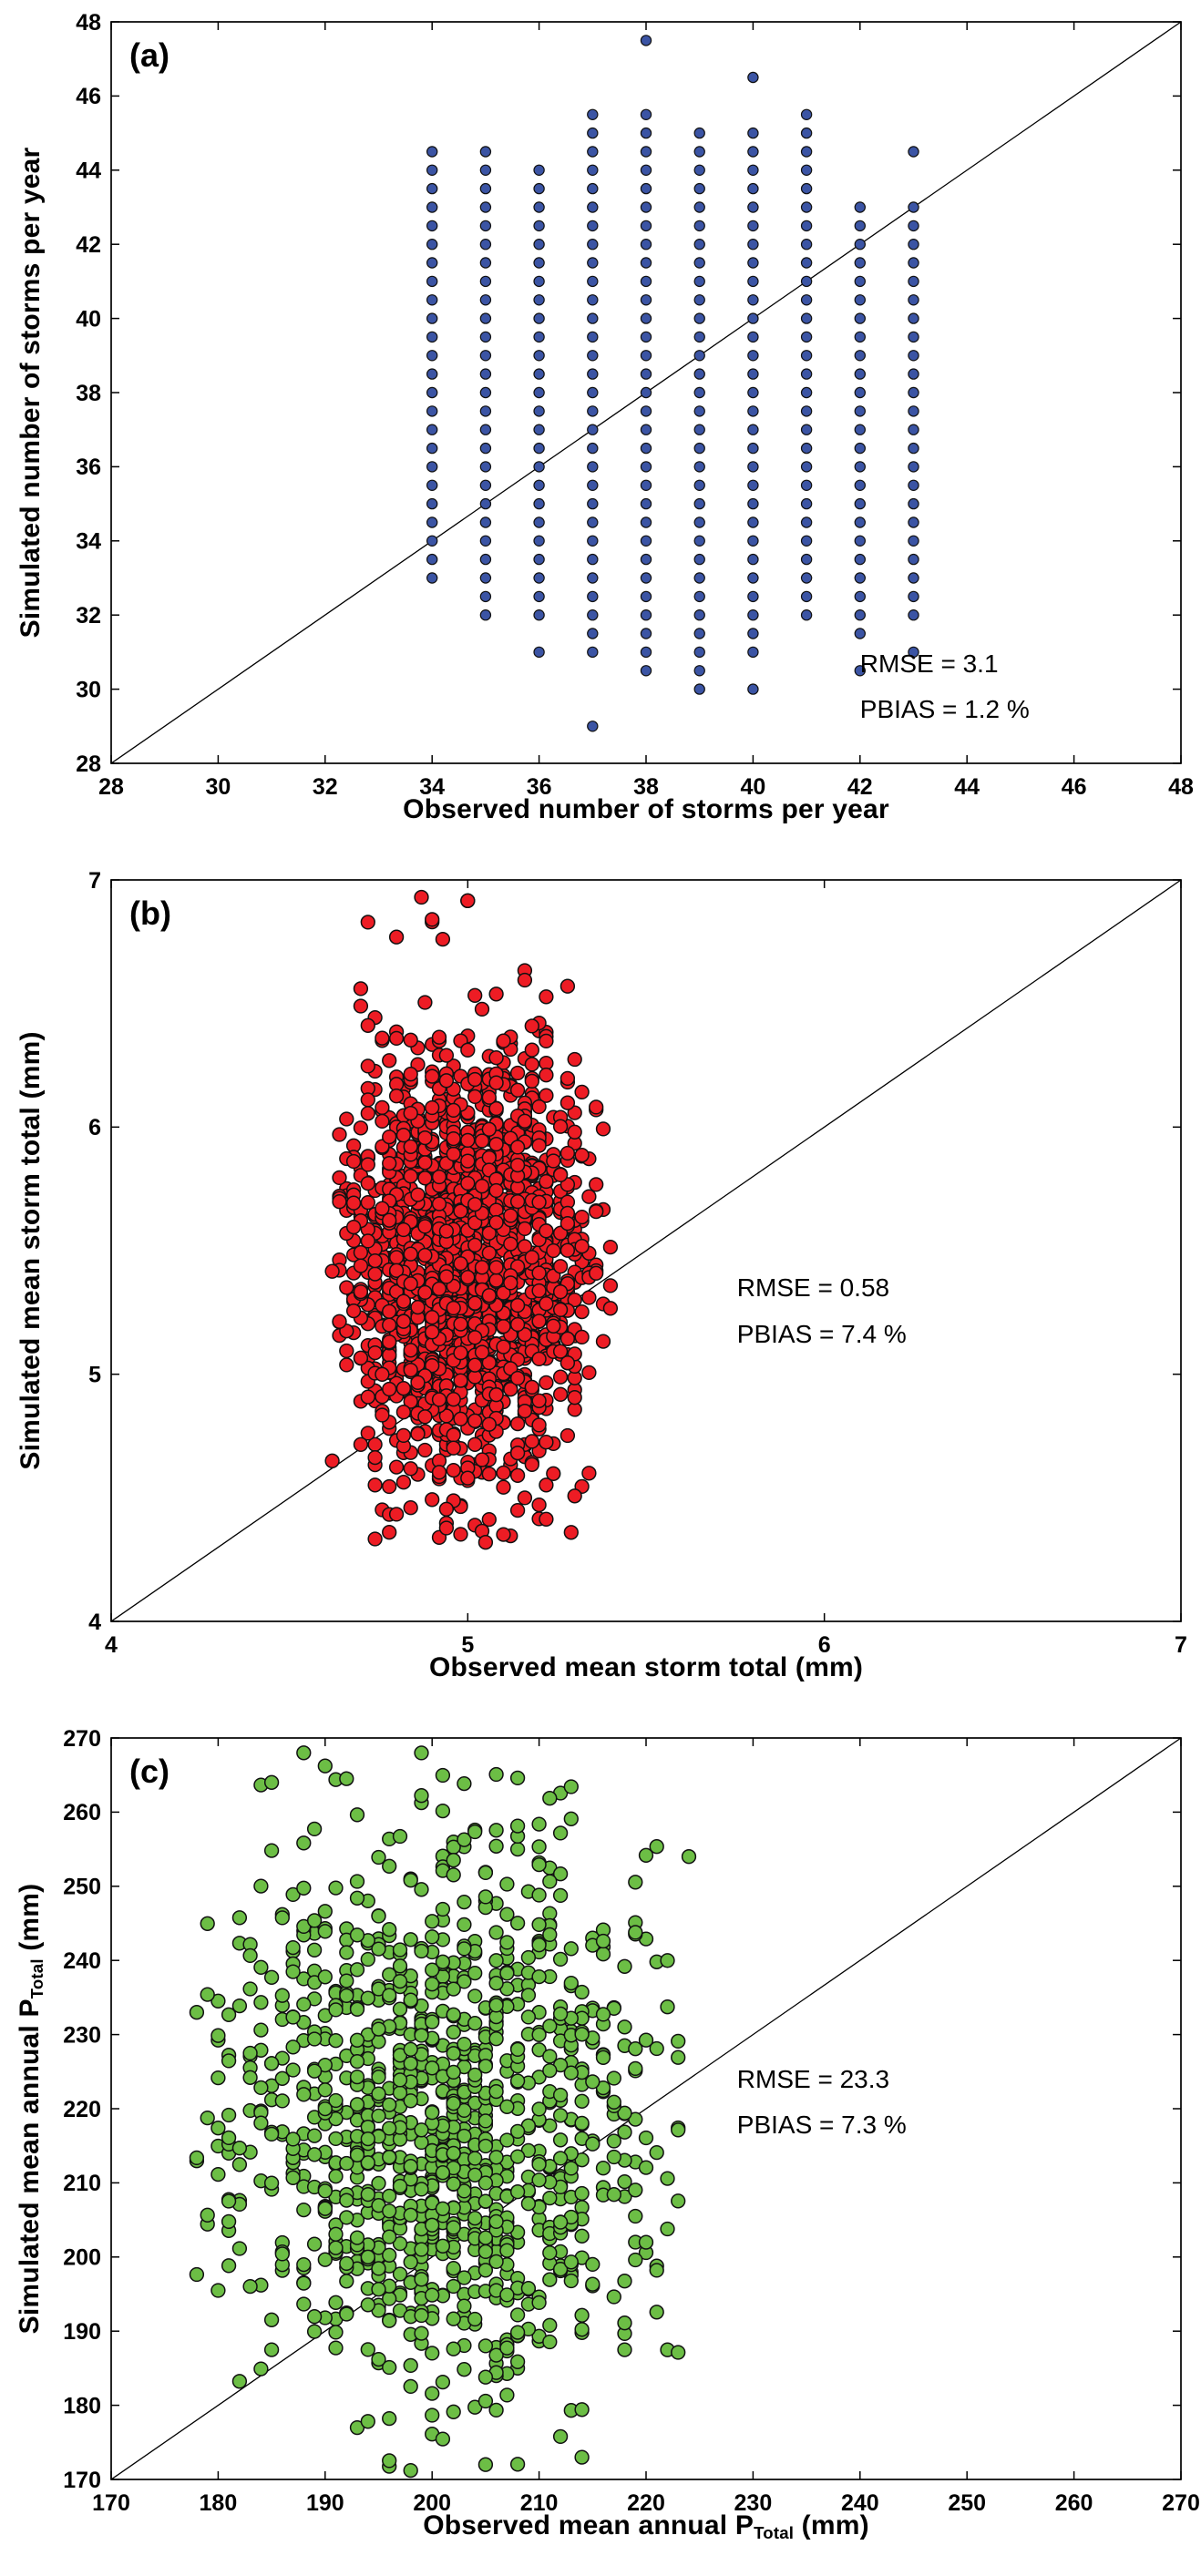 This screenshot has width=1201, height=2576. I want to click on panel-c-ylabel: Simulated mean annual PTotal (mm), so click(31, 2109).